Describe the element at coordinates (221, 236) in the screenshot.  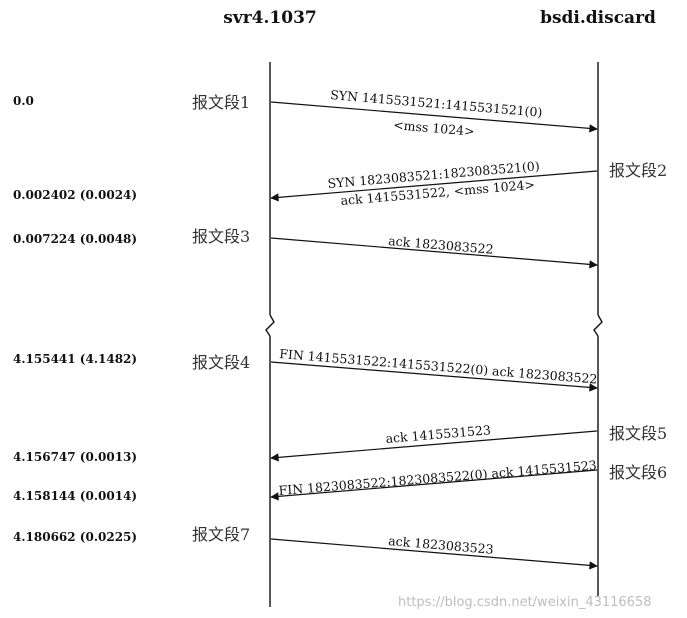
I see `segment-label: 报文段3` at that location.